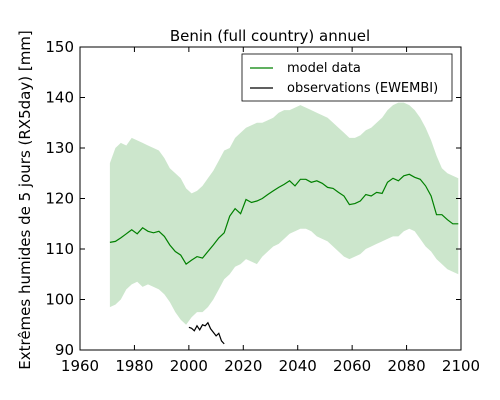 The image size is (500, 400). What do you see at coordinates (270, 36) in the screenshot?
I see `chart-title: Benin (full country) annuel` at bounding box center [270, 36].